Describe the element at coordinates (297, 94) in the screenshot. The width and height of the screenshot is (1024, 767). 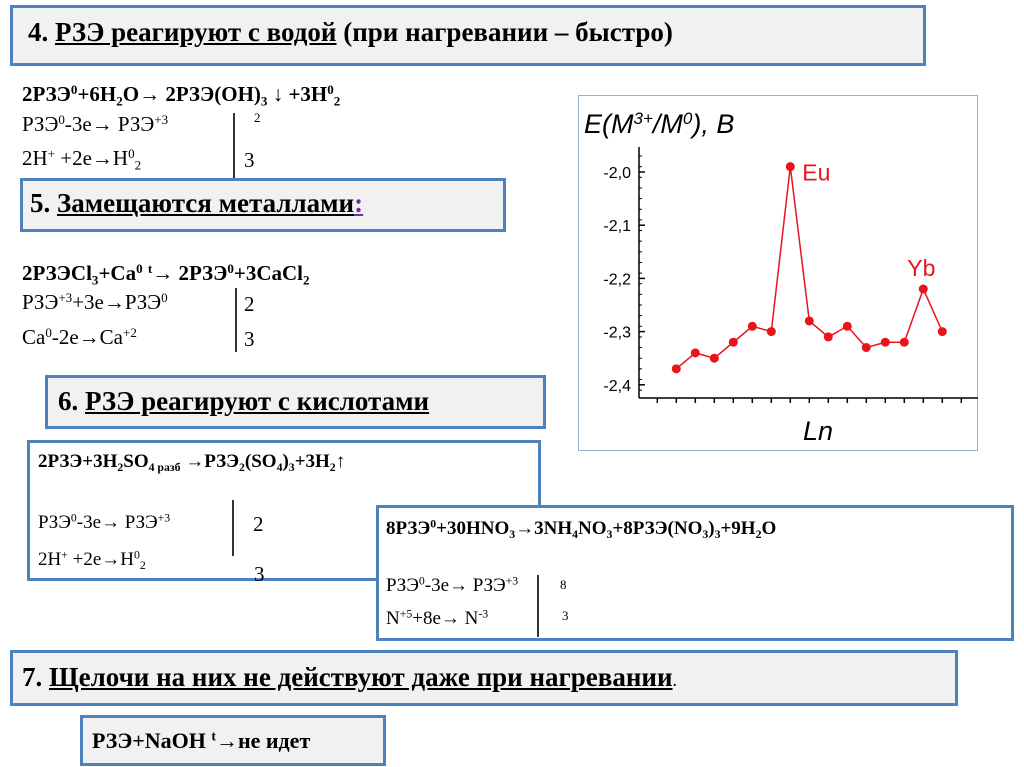
I see `formula-text: ↓ +3H` at that location.